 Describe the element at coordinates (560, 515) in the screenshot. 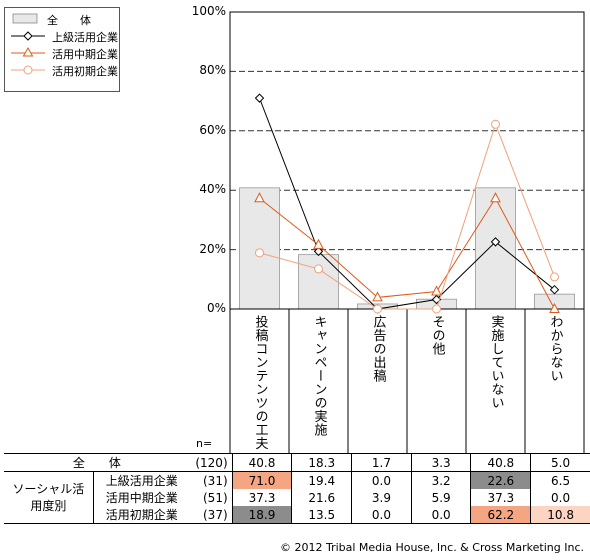

I see `cell-value-light: 10.8` at that location.